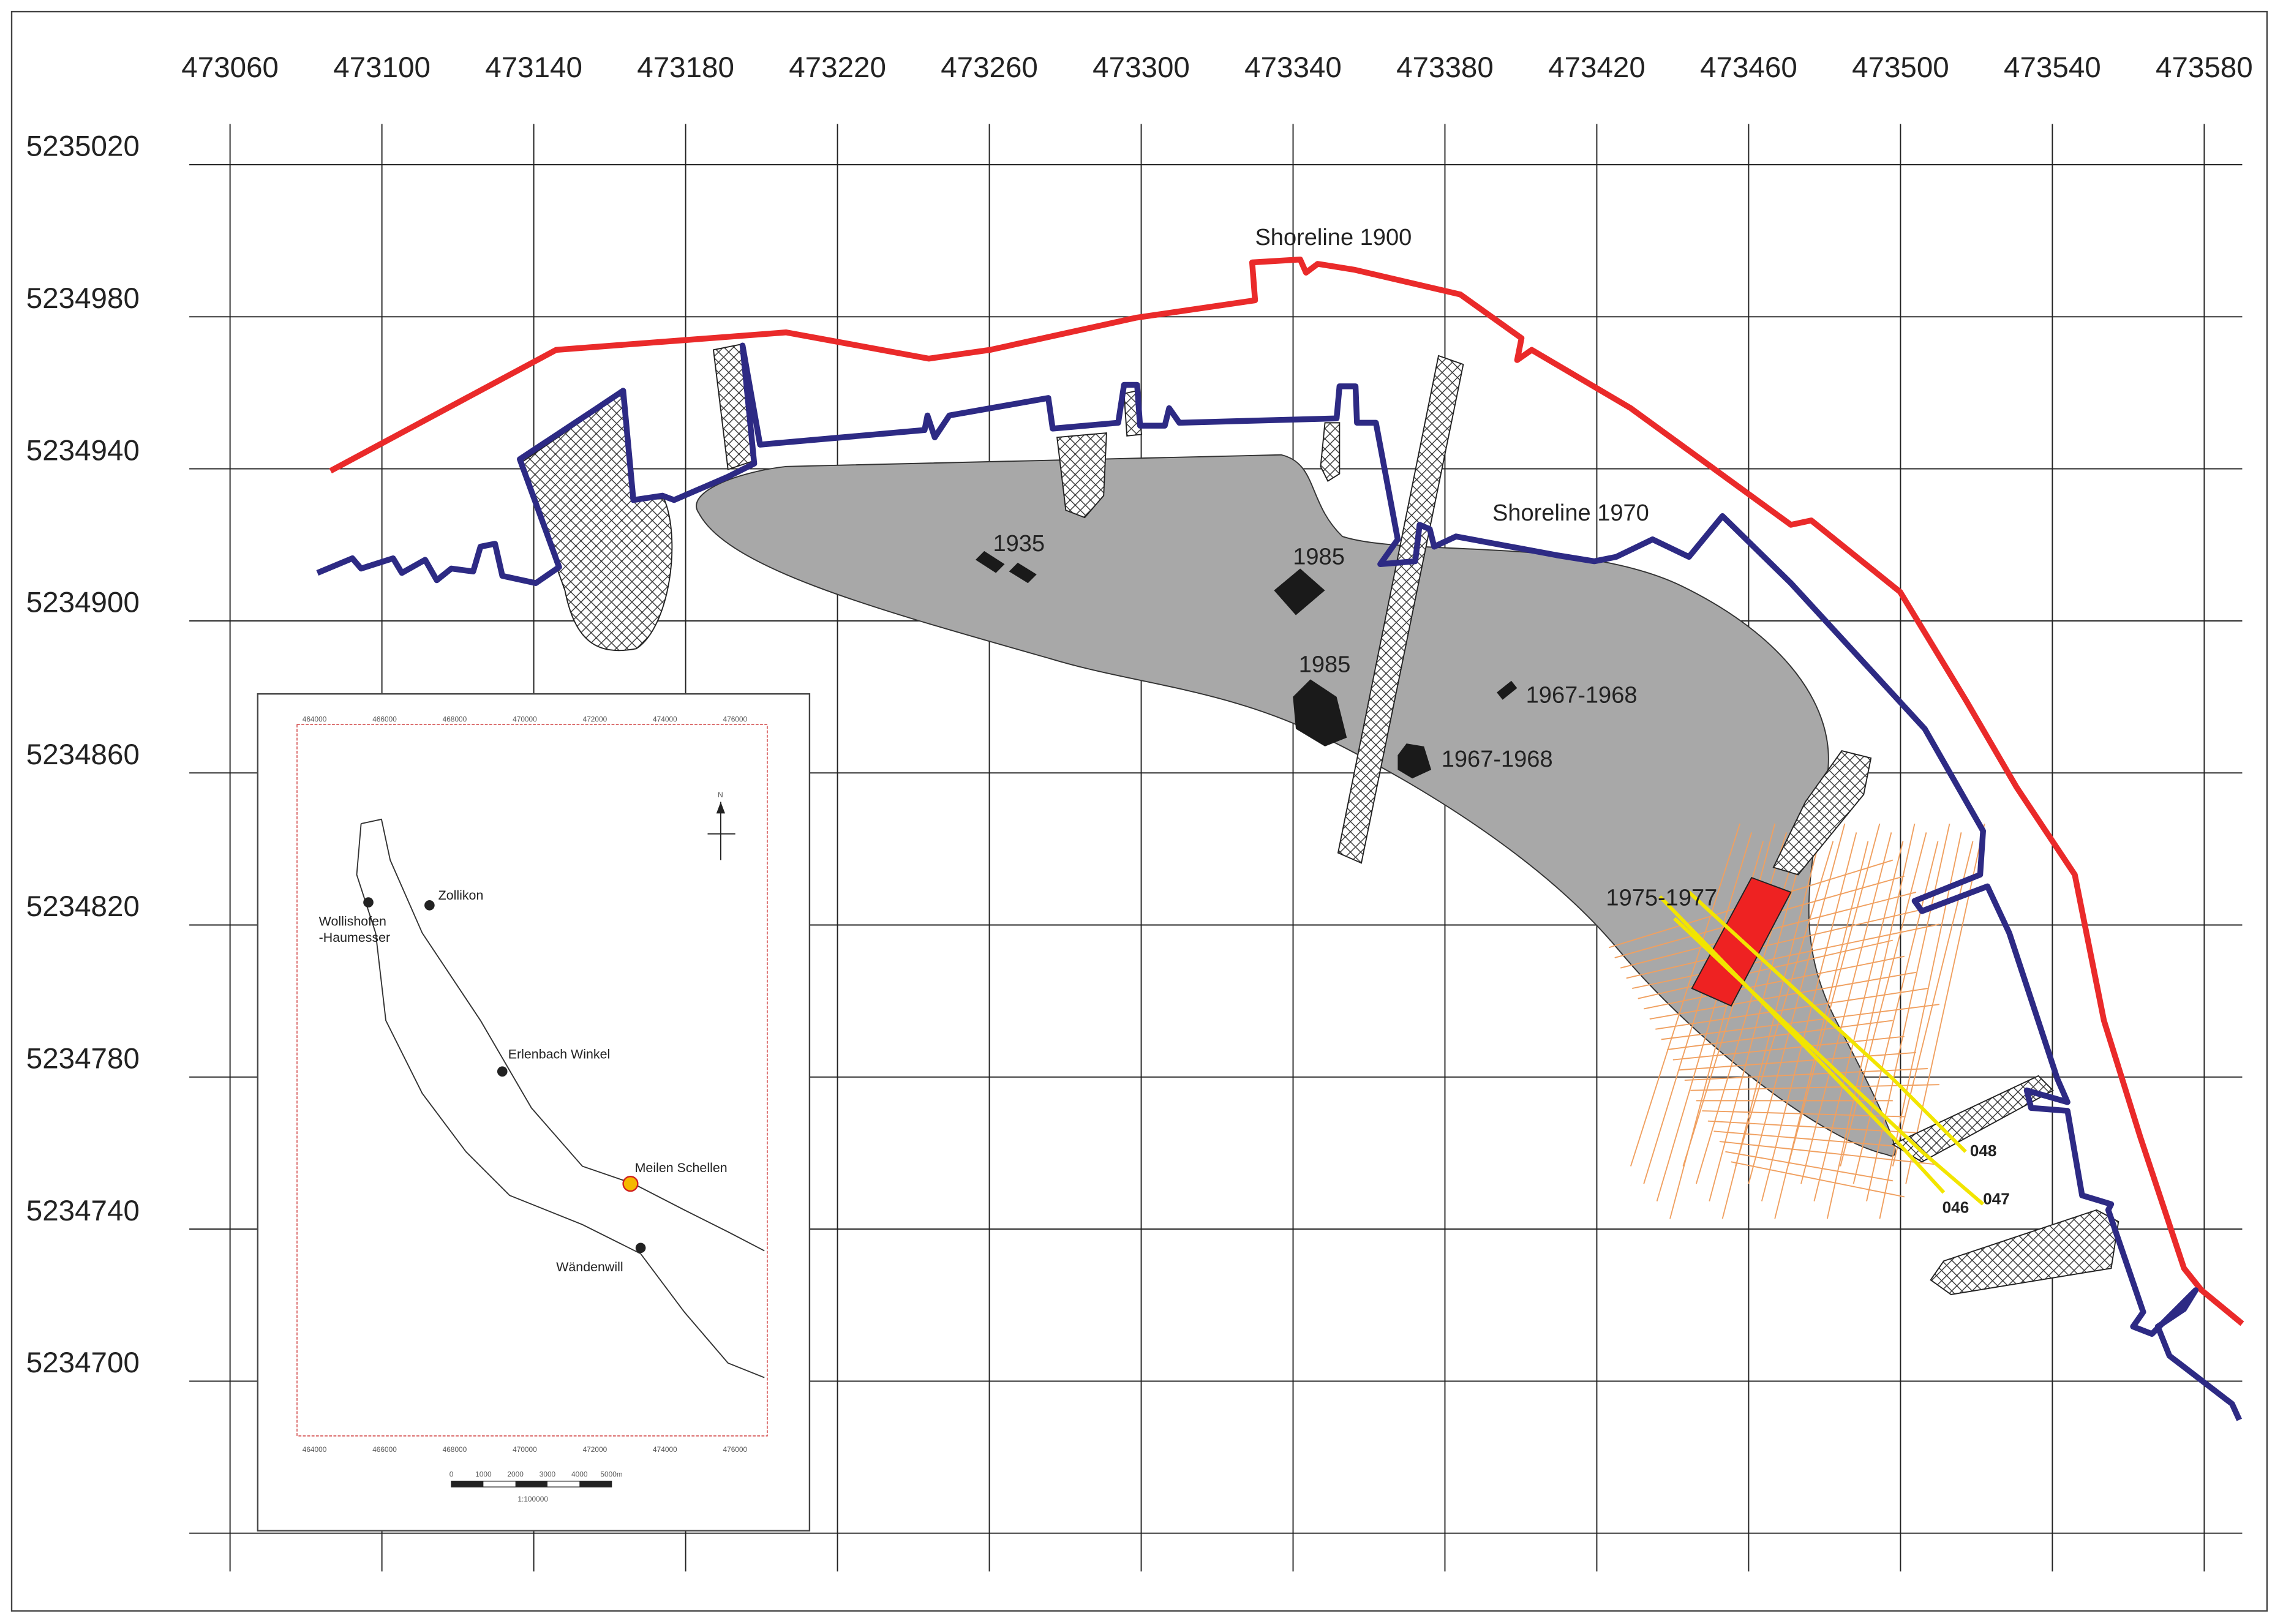 The image size is (2283, 1624). What do you see at coordinates (382, 67) in the screenshot?
I see `x-coord-label: 473100` at bounding box center [382, 67].